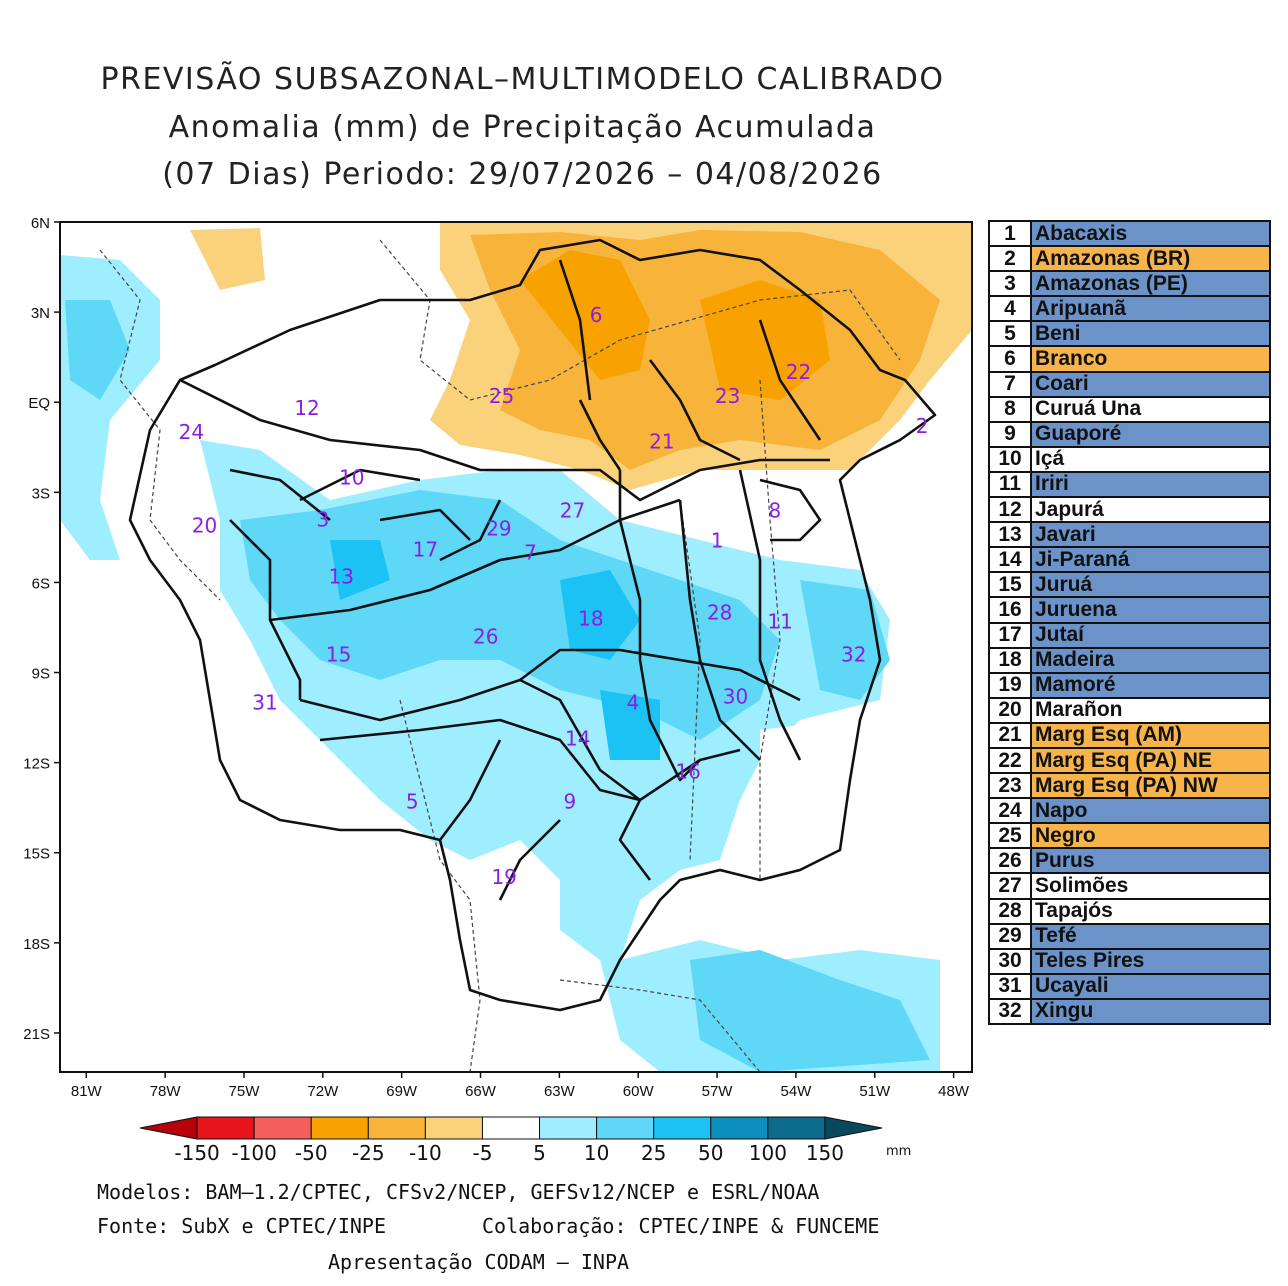  Describe the element at coordinates (1010, 459) in the screenshot. I see `legend-number: 10` at that location.